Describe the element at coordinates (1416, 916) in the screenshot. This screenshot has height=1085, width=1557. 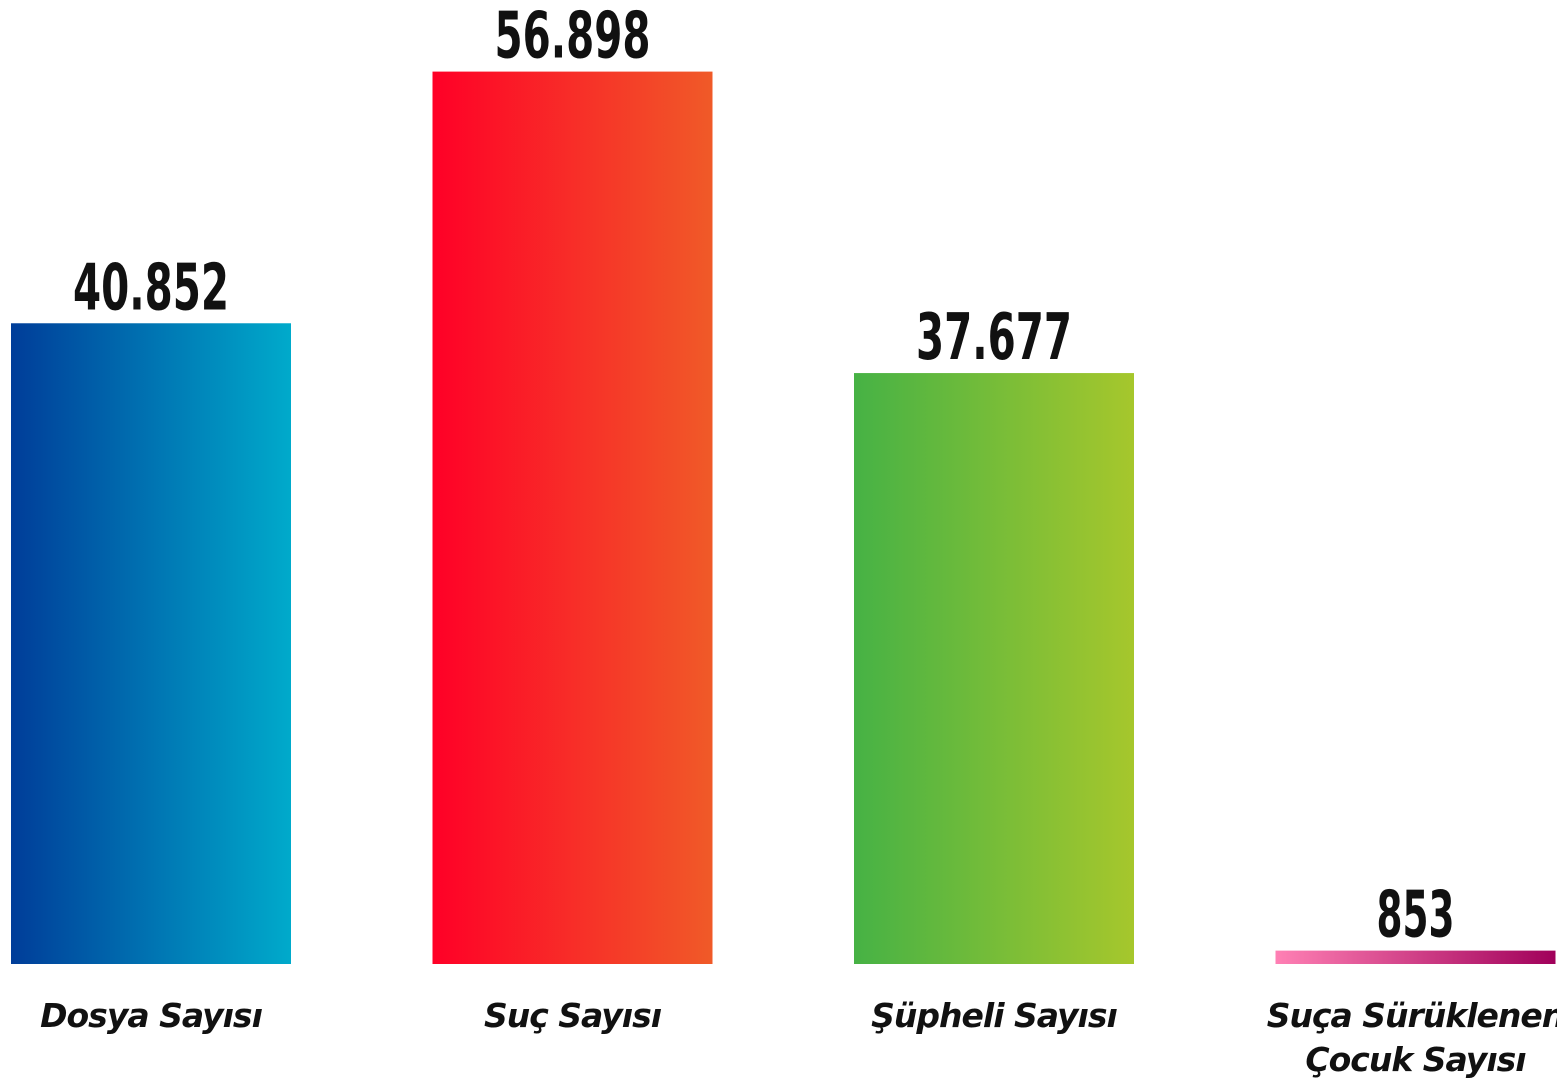
I see `value-label: 853` at that location.